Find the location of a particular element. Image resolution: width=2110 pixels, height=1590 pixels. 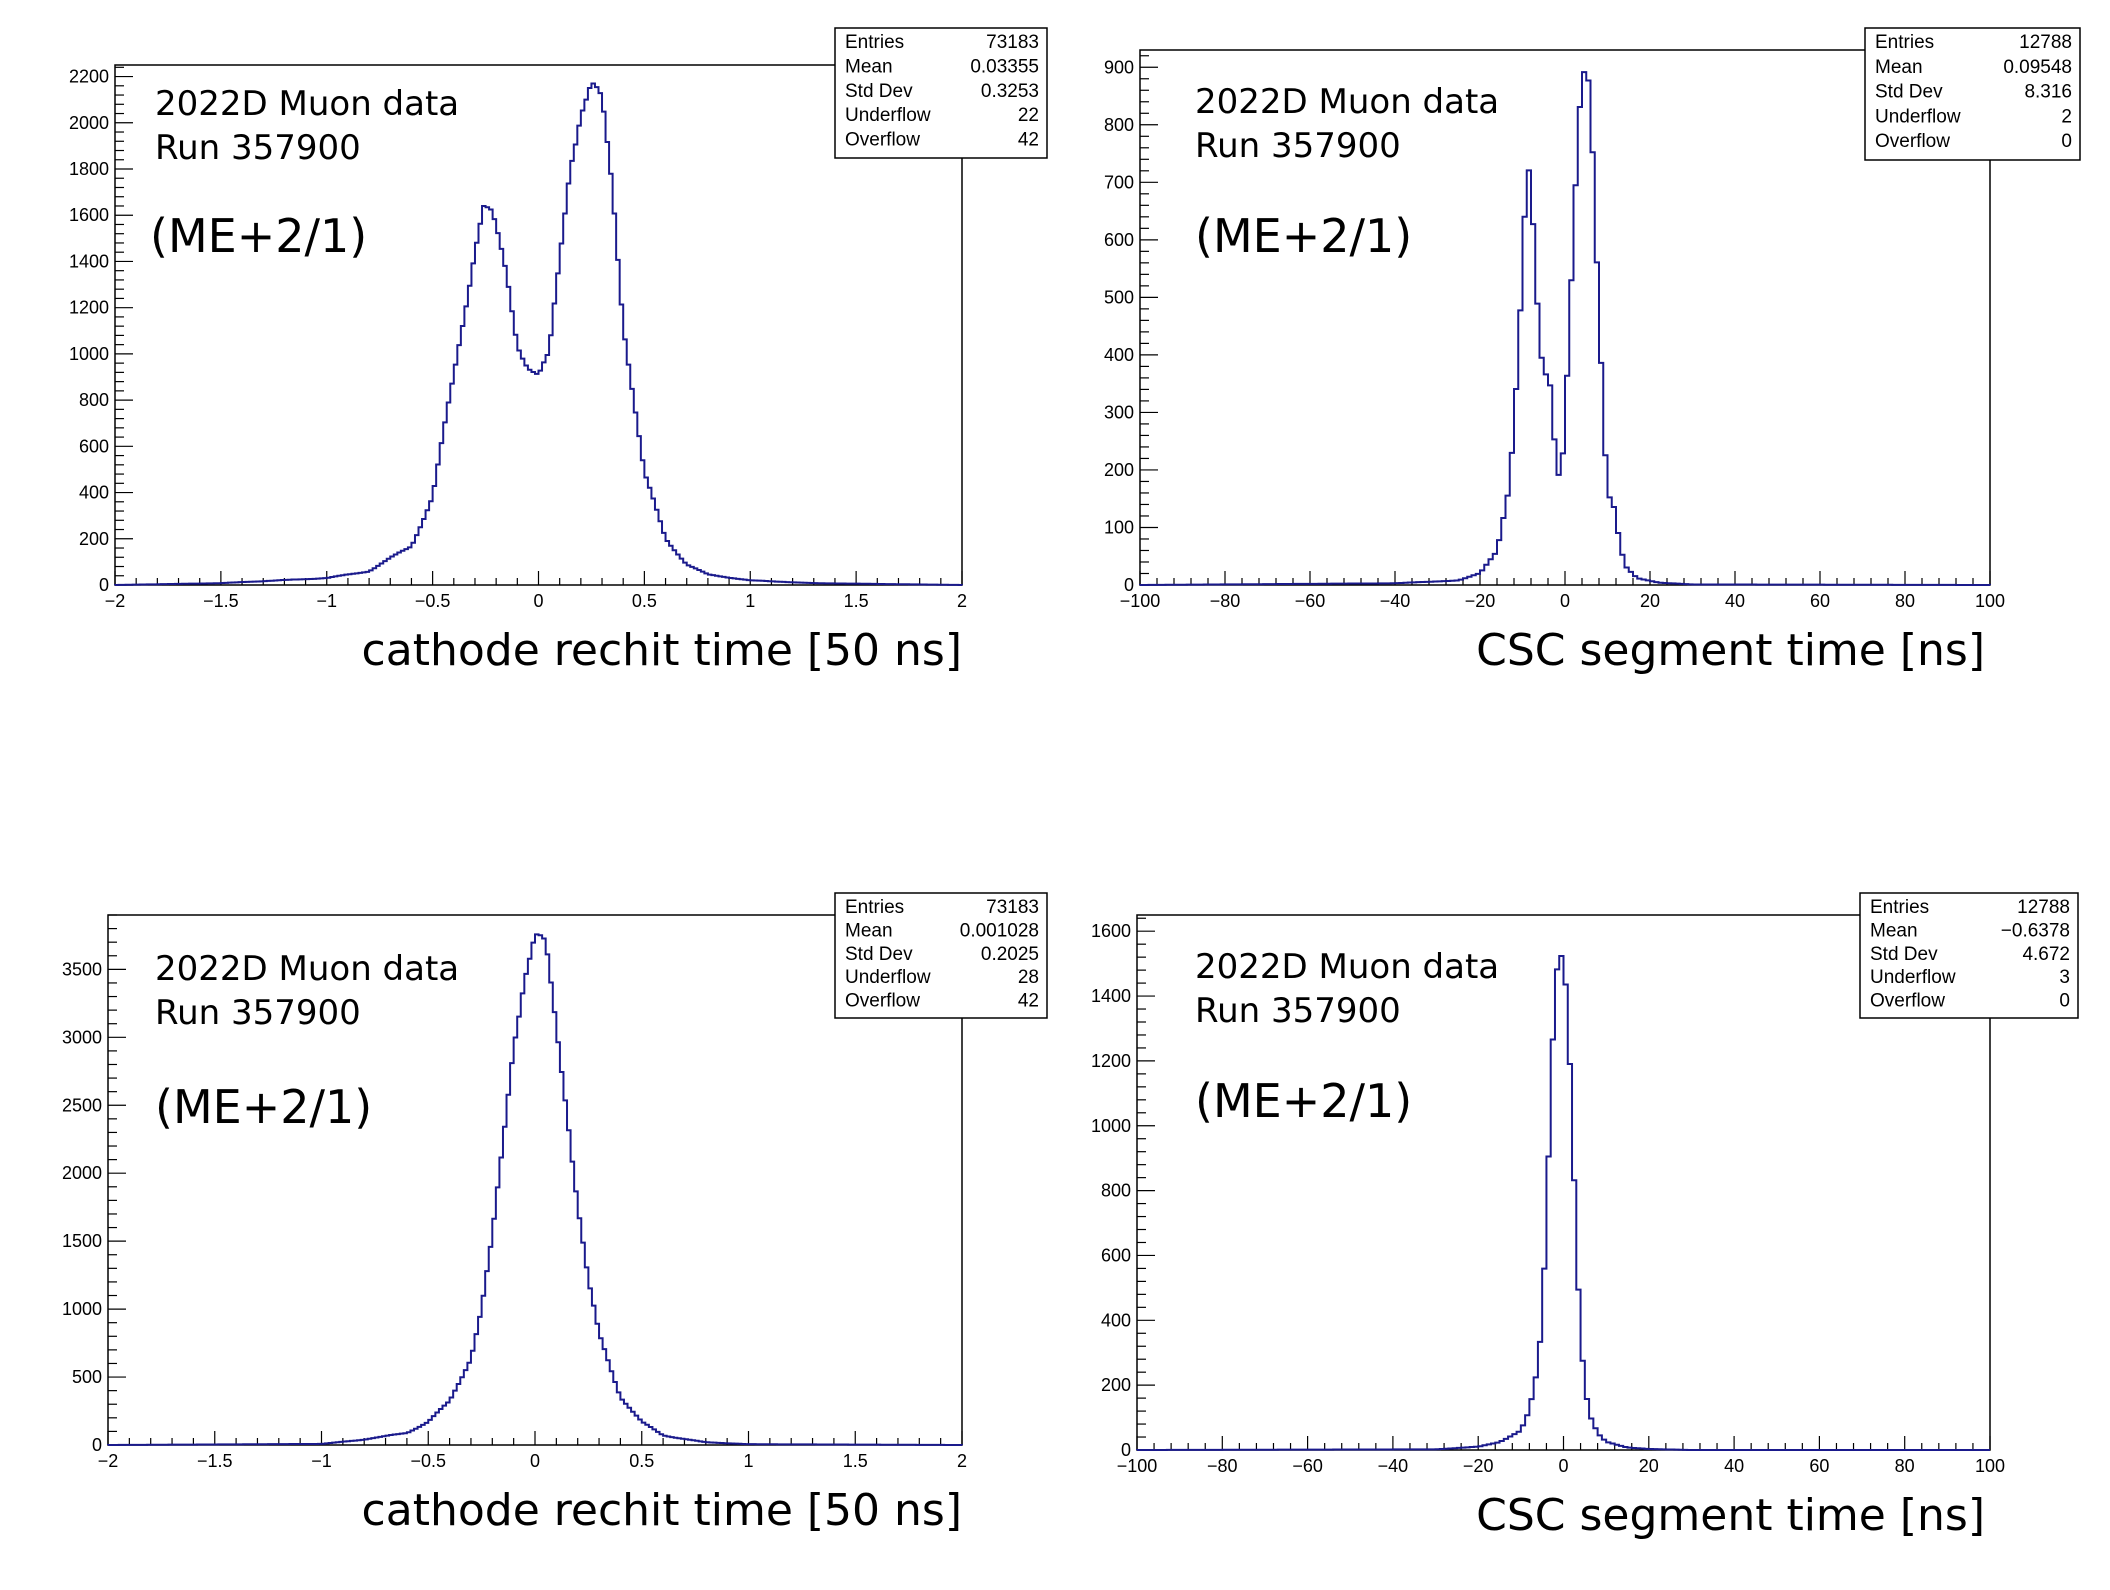

y-tick-label: 100 is located at coordinates (1119, 527).